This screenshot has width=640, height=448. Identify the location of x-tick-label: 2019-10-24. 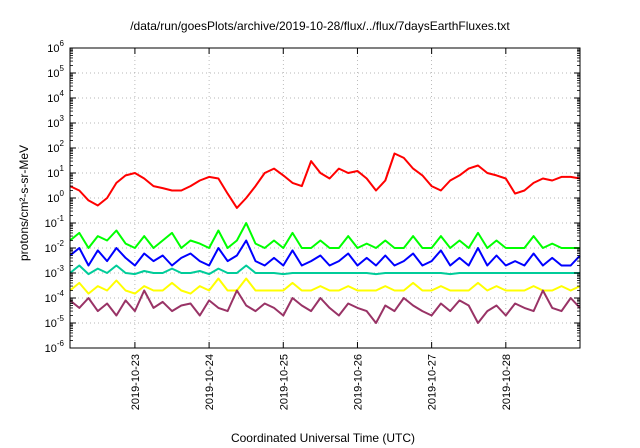
(210, 382).